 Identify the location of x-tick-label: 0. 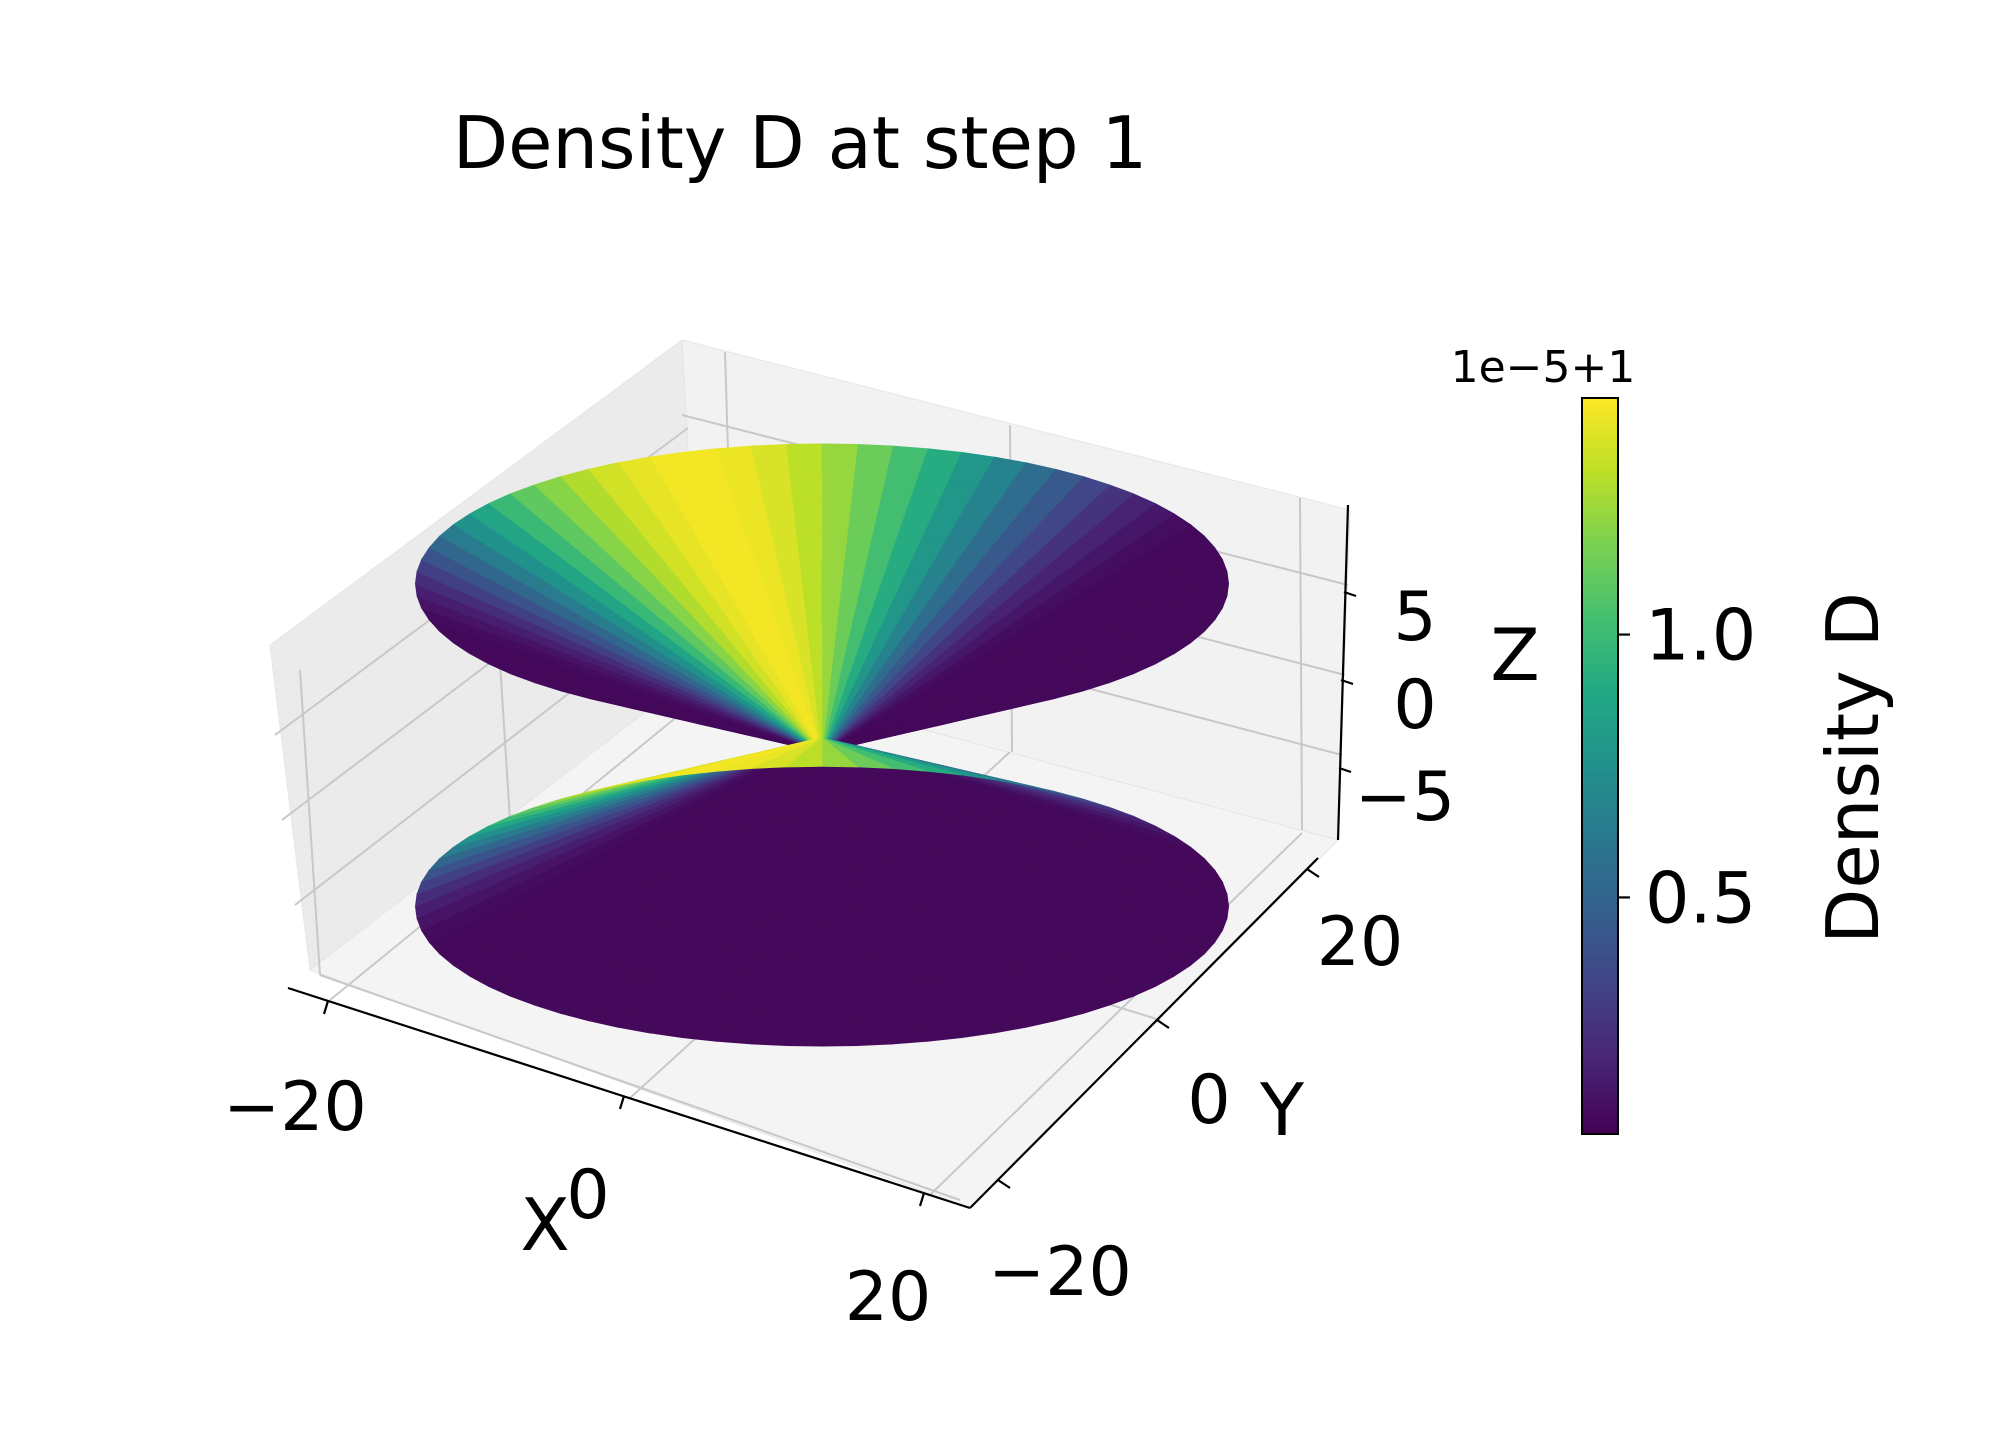
(587, 1195).